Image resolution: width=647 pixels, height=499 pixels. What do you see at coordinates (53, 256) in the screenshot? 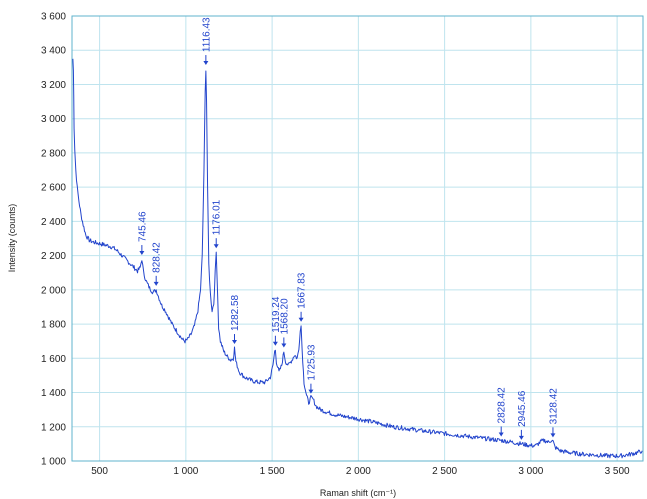
I see `y-tick-label: 2 200` at bounding box center [53, 256].